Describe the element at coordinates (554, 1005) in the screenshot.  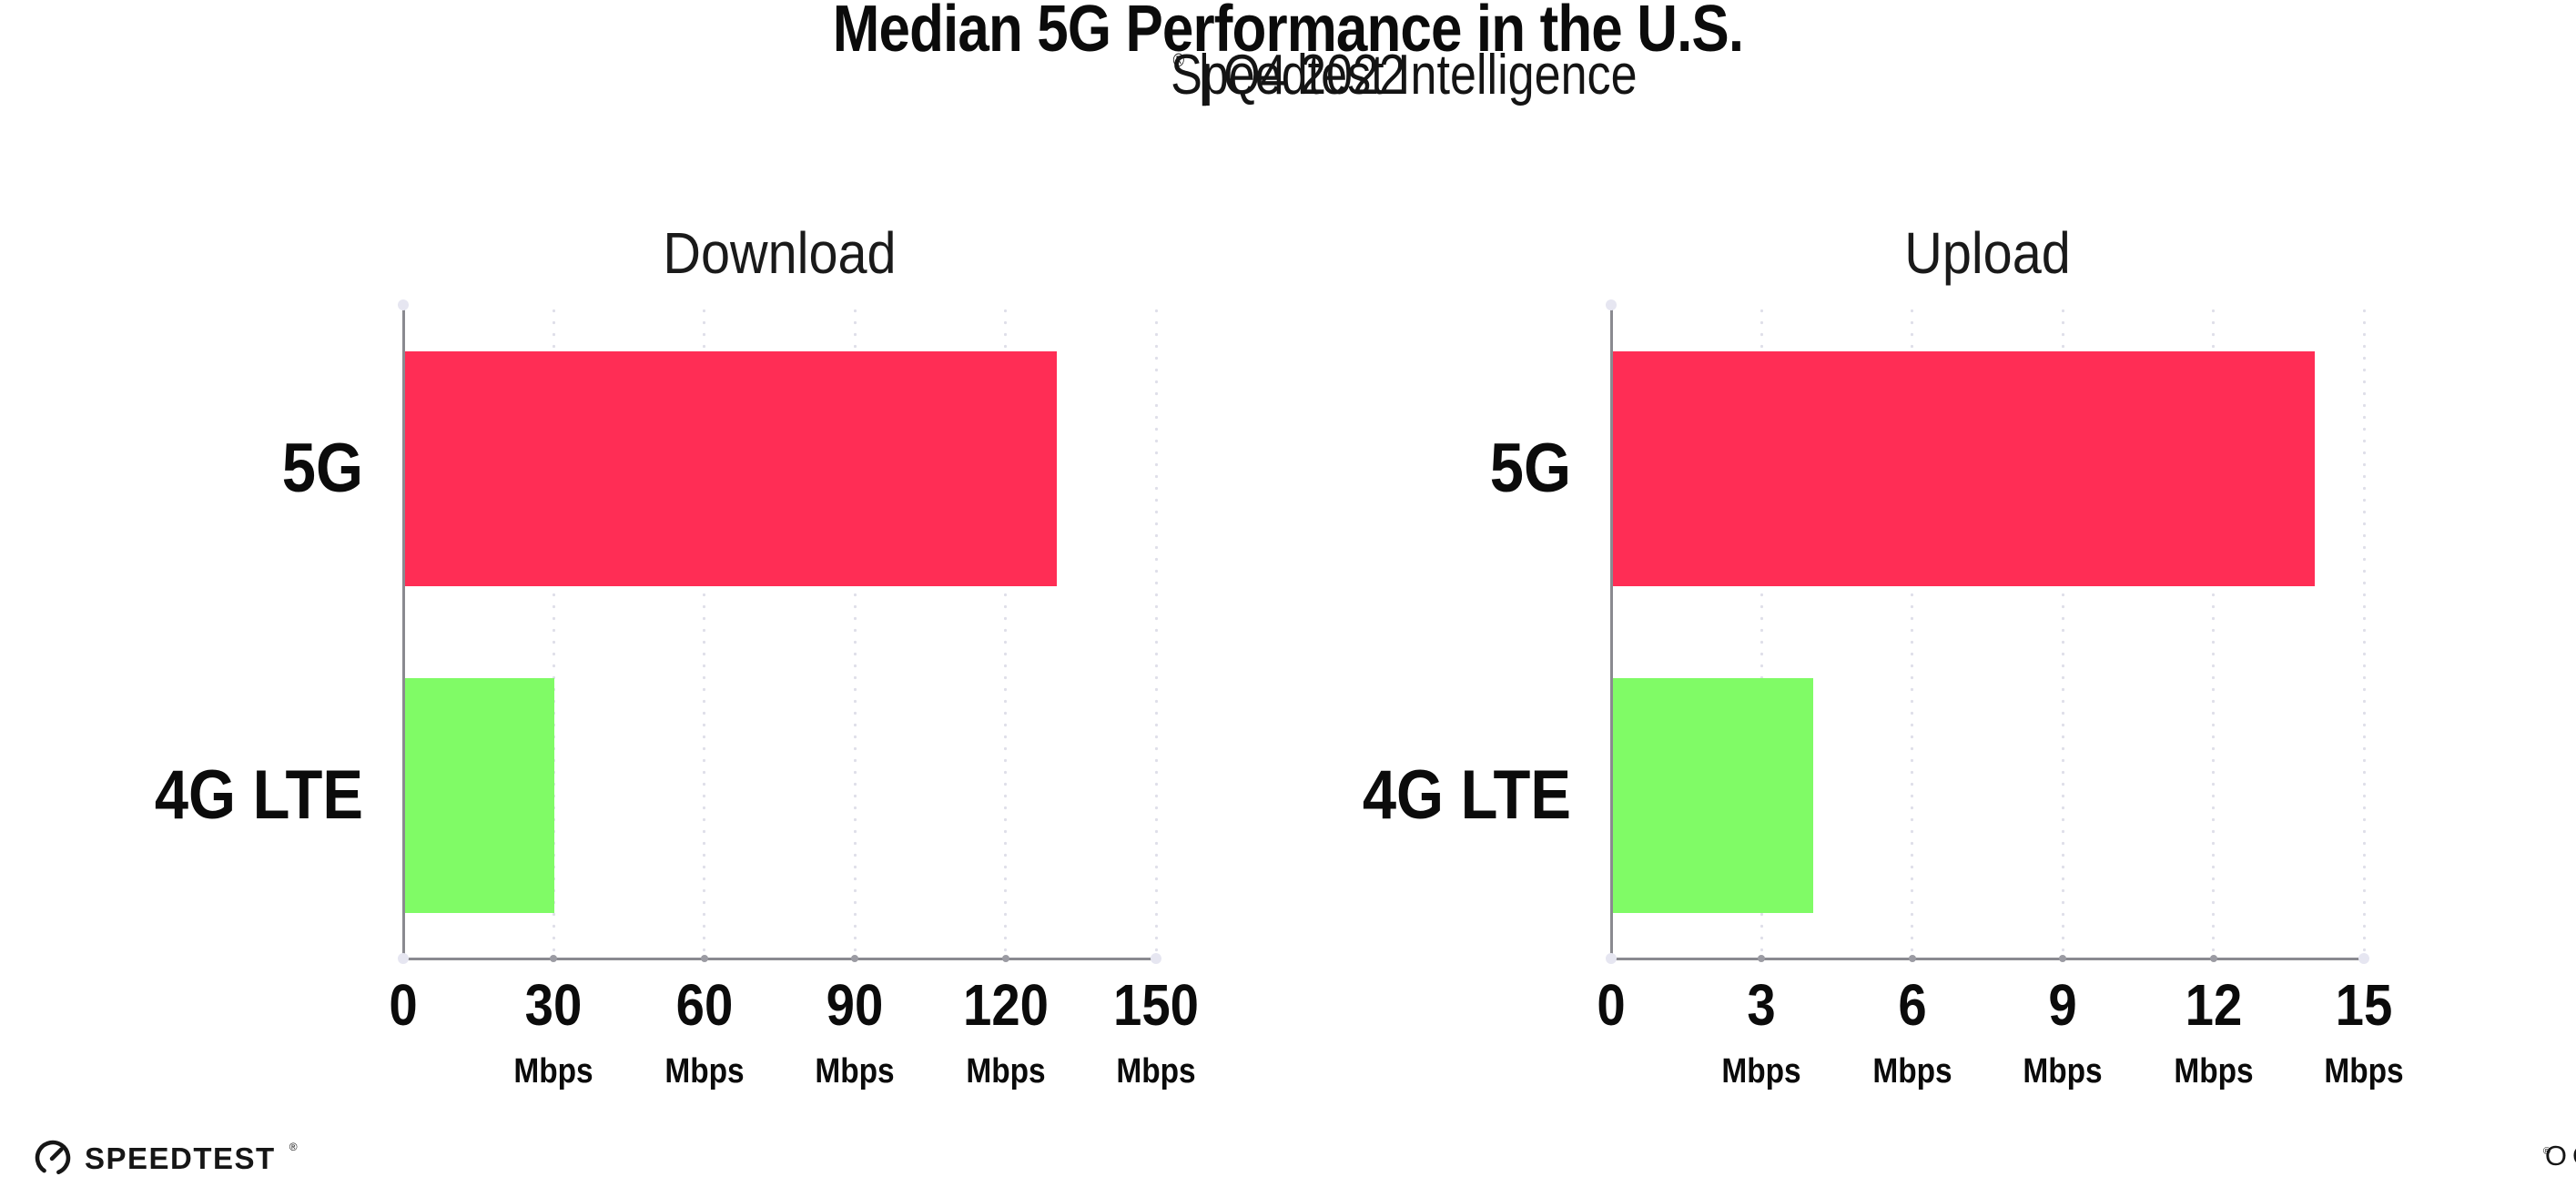
I see `x-tick-label-30: 30` at that location.